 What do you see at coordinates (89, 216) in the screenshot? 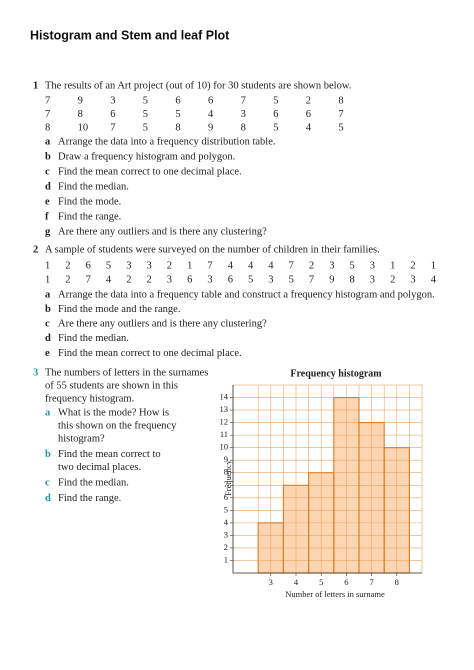
I see `part-text: Find the range.` at bounding box center [89, 216].